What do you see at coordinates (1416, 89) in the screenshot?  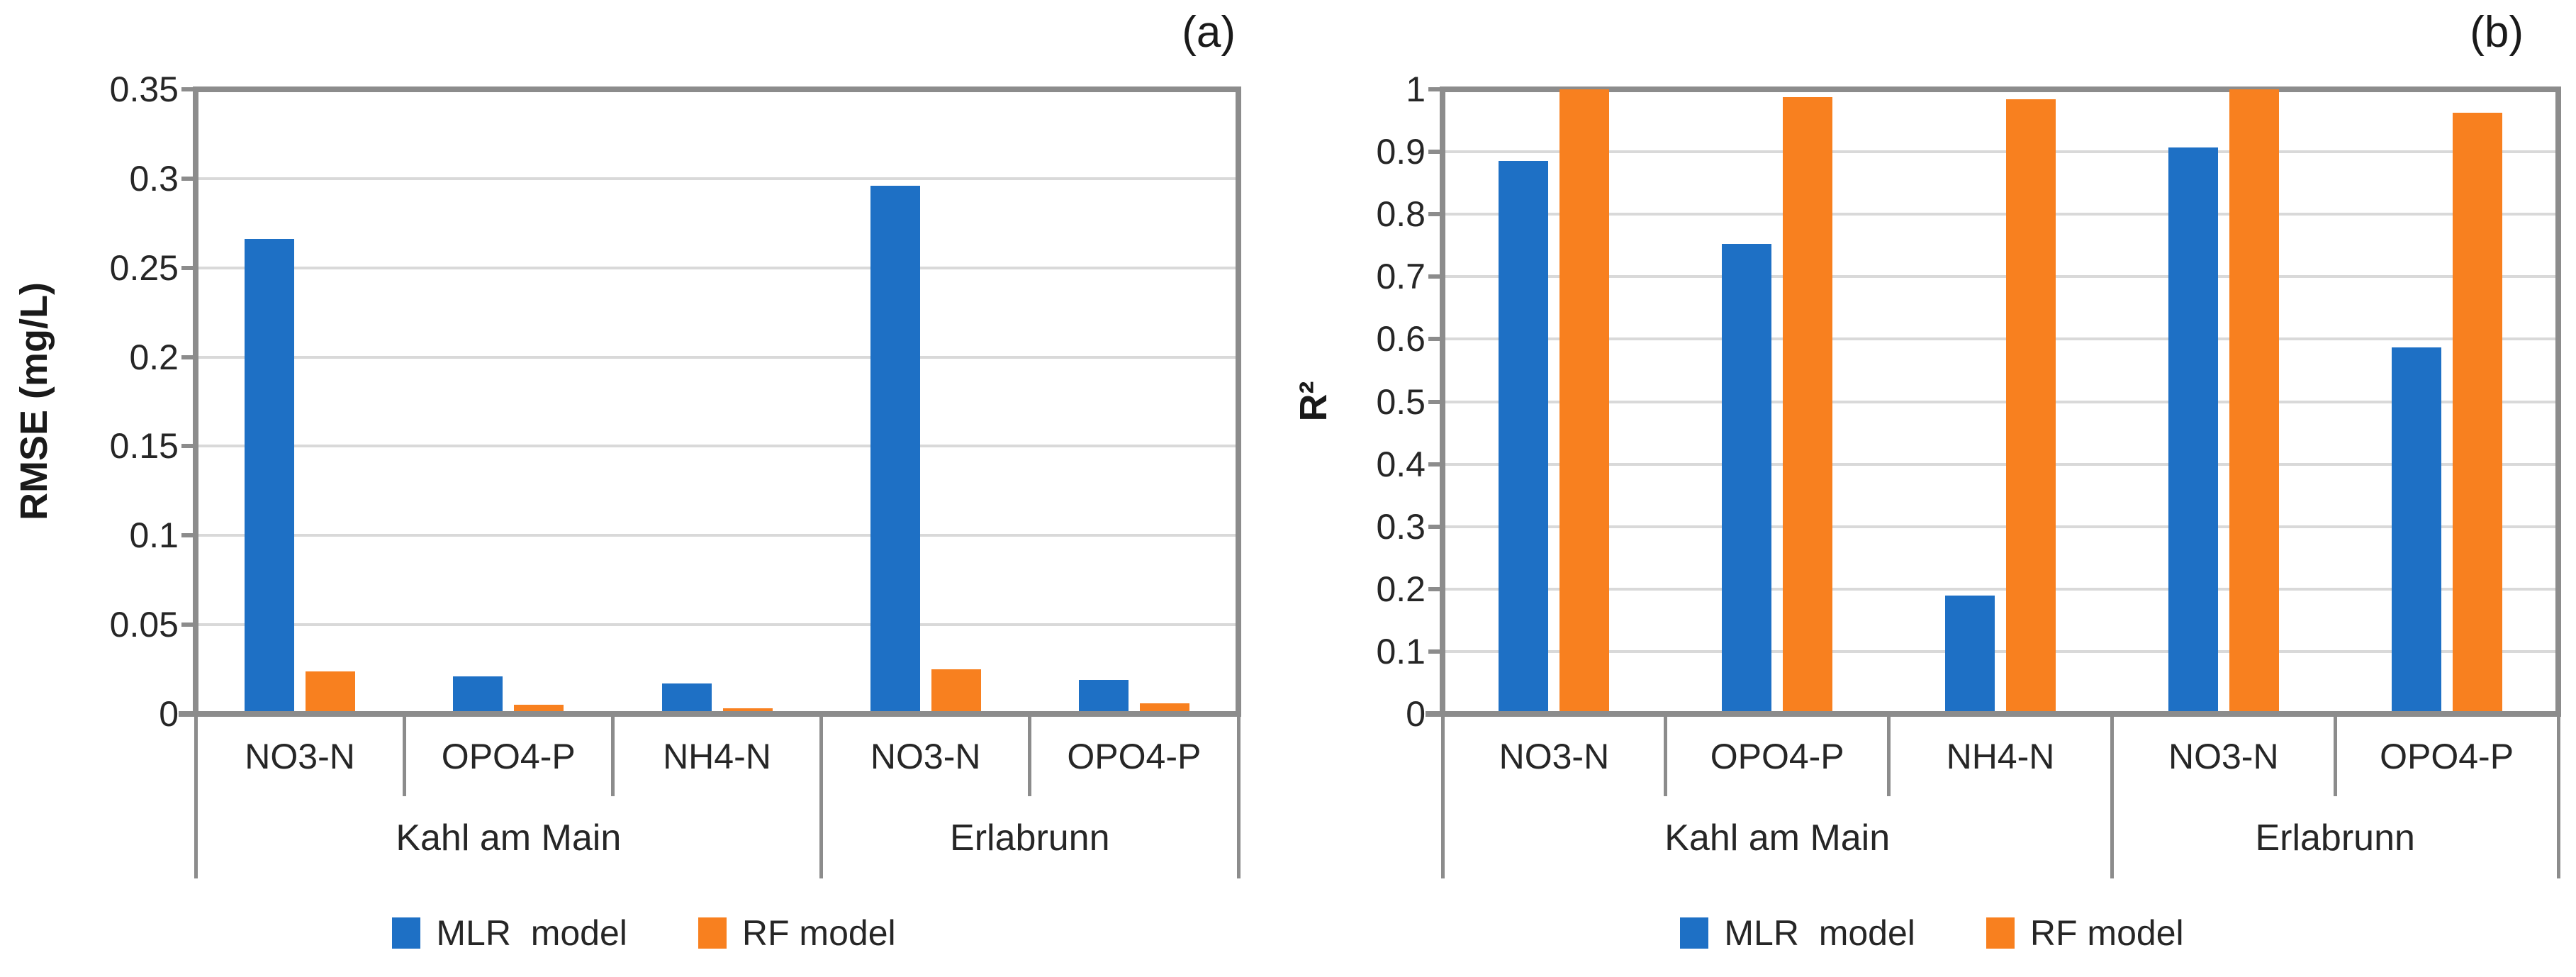 I see `y-tick-label: 1` at bounding box center [1416, 89].